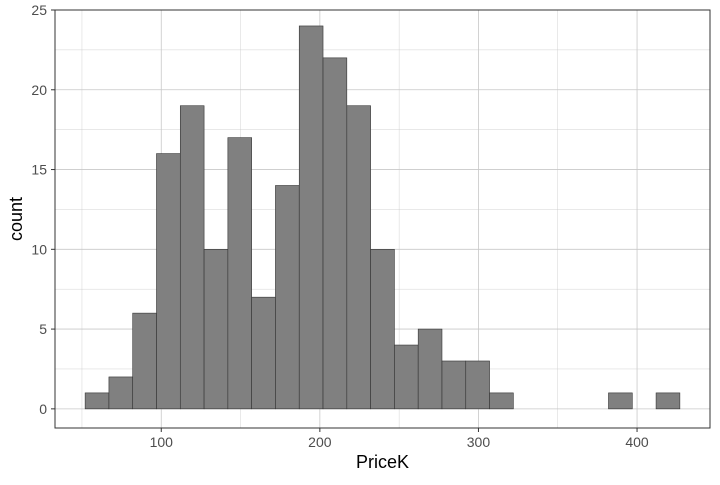 Image resolution: width=720 pixels, height=485 pixels. Describe the element at coordinates (43, 209) in the screenshot. I see `y-axis-ticks: 0 5 10 15 20 25` at that location.